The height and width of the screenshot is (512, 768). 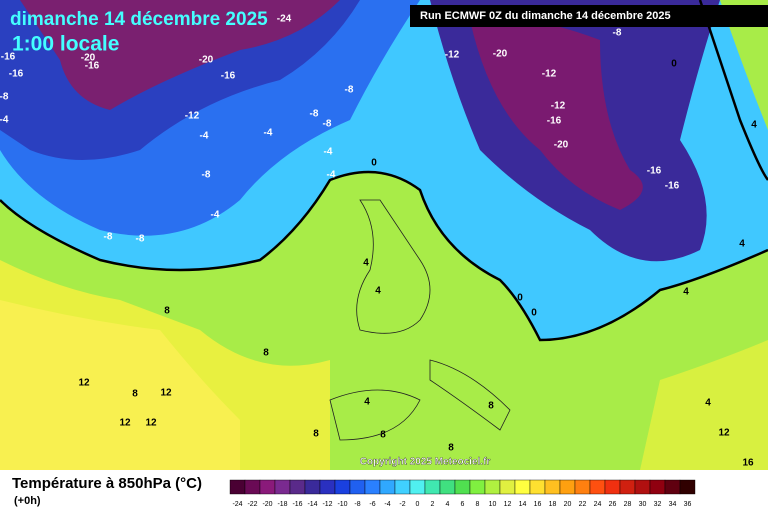 I want to click on contour-label: 12, so click(x=125, y=423).